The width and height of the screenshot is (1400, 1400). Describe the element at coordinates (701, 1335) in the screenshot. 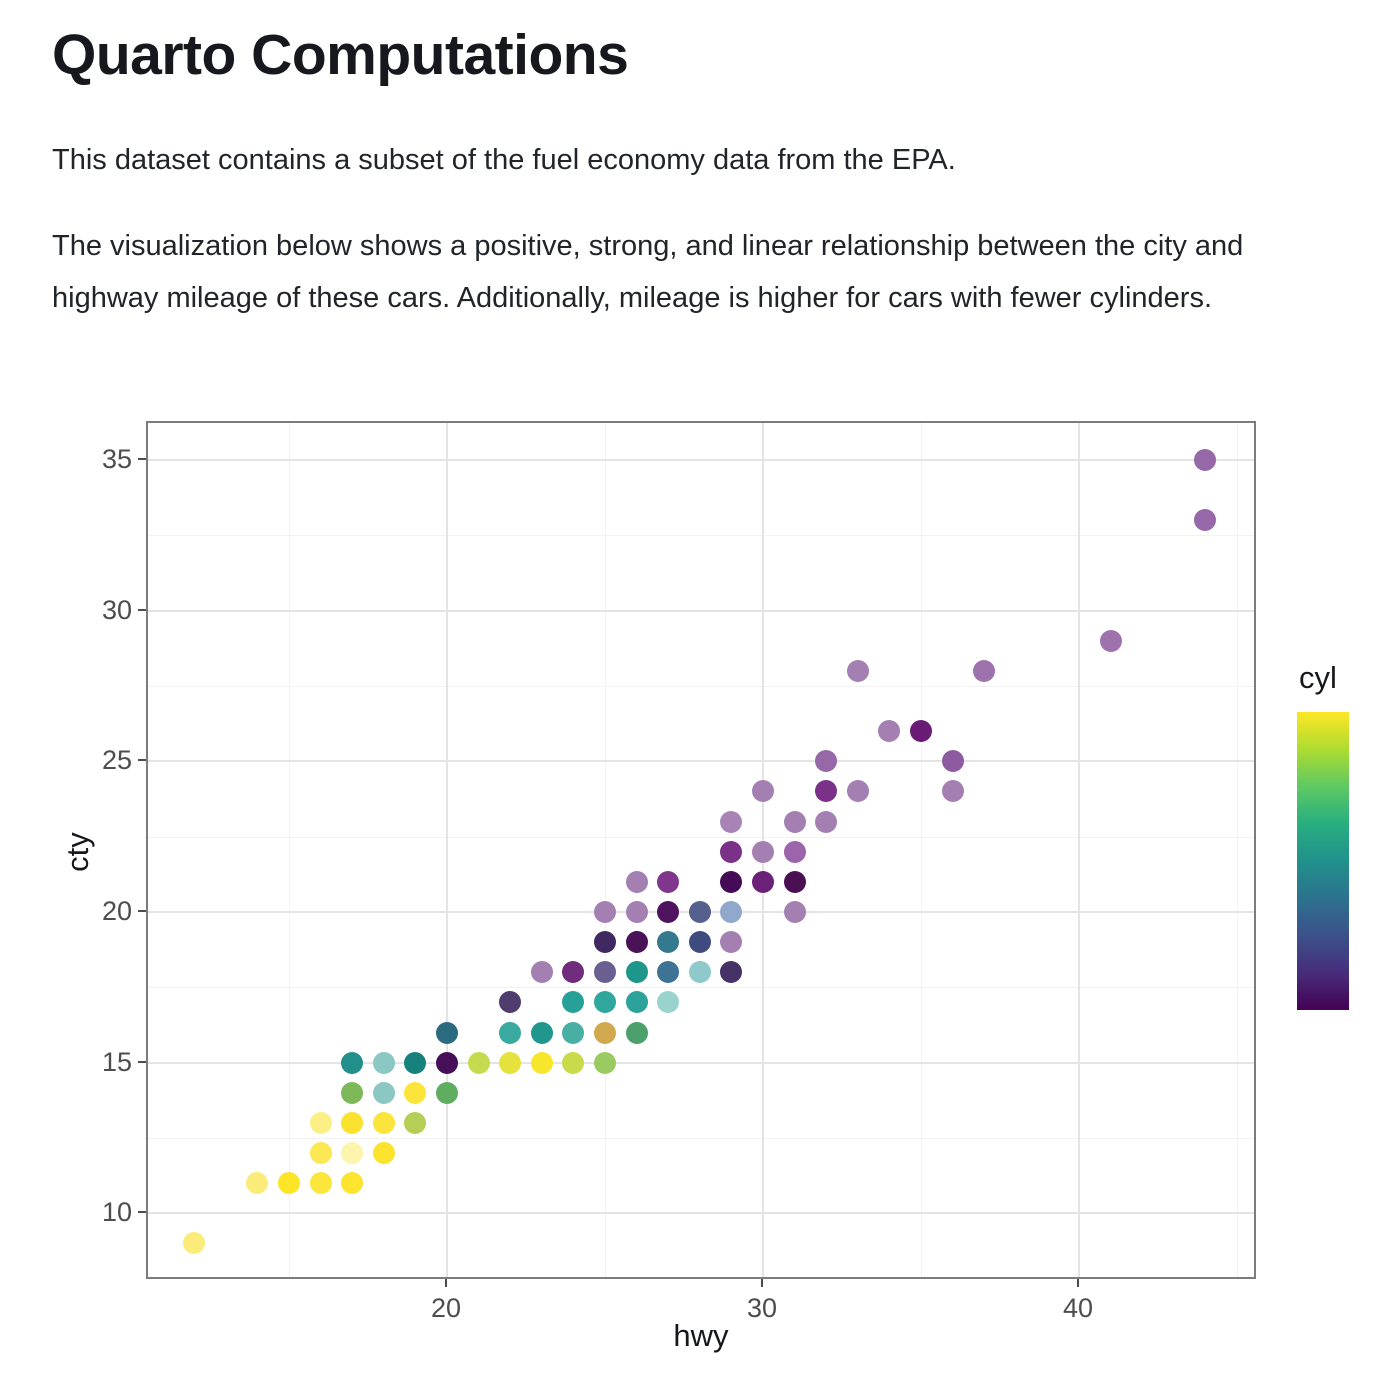

I see `x-axis-title: hwy` at that location.